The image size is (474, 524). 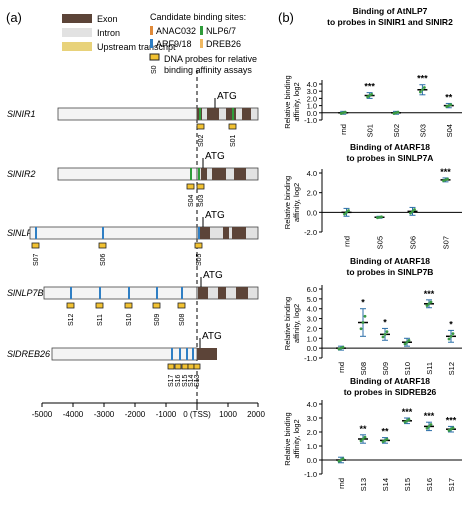 I want to click on y-tick-label: 2.0, so click(x=312, y=193).